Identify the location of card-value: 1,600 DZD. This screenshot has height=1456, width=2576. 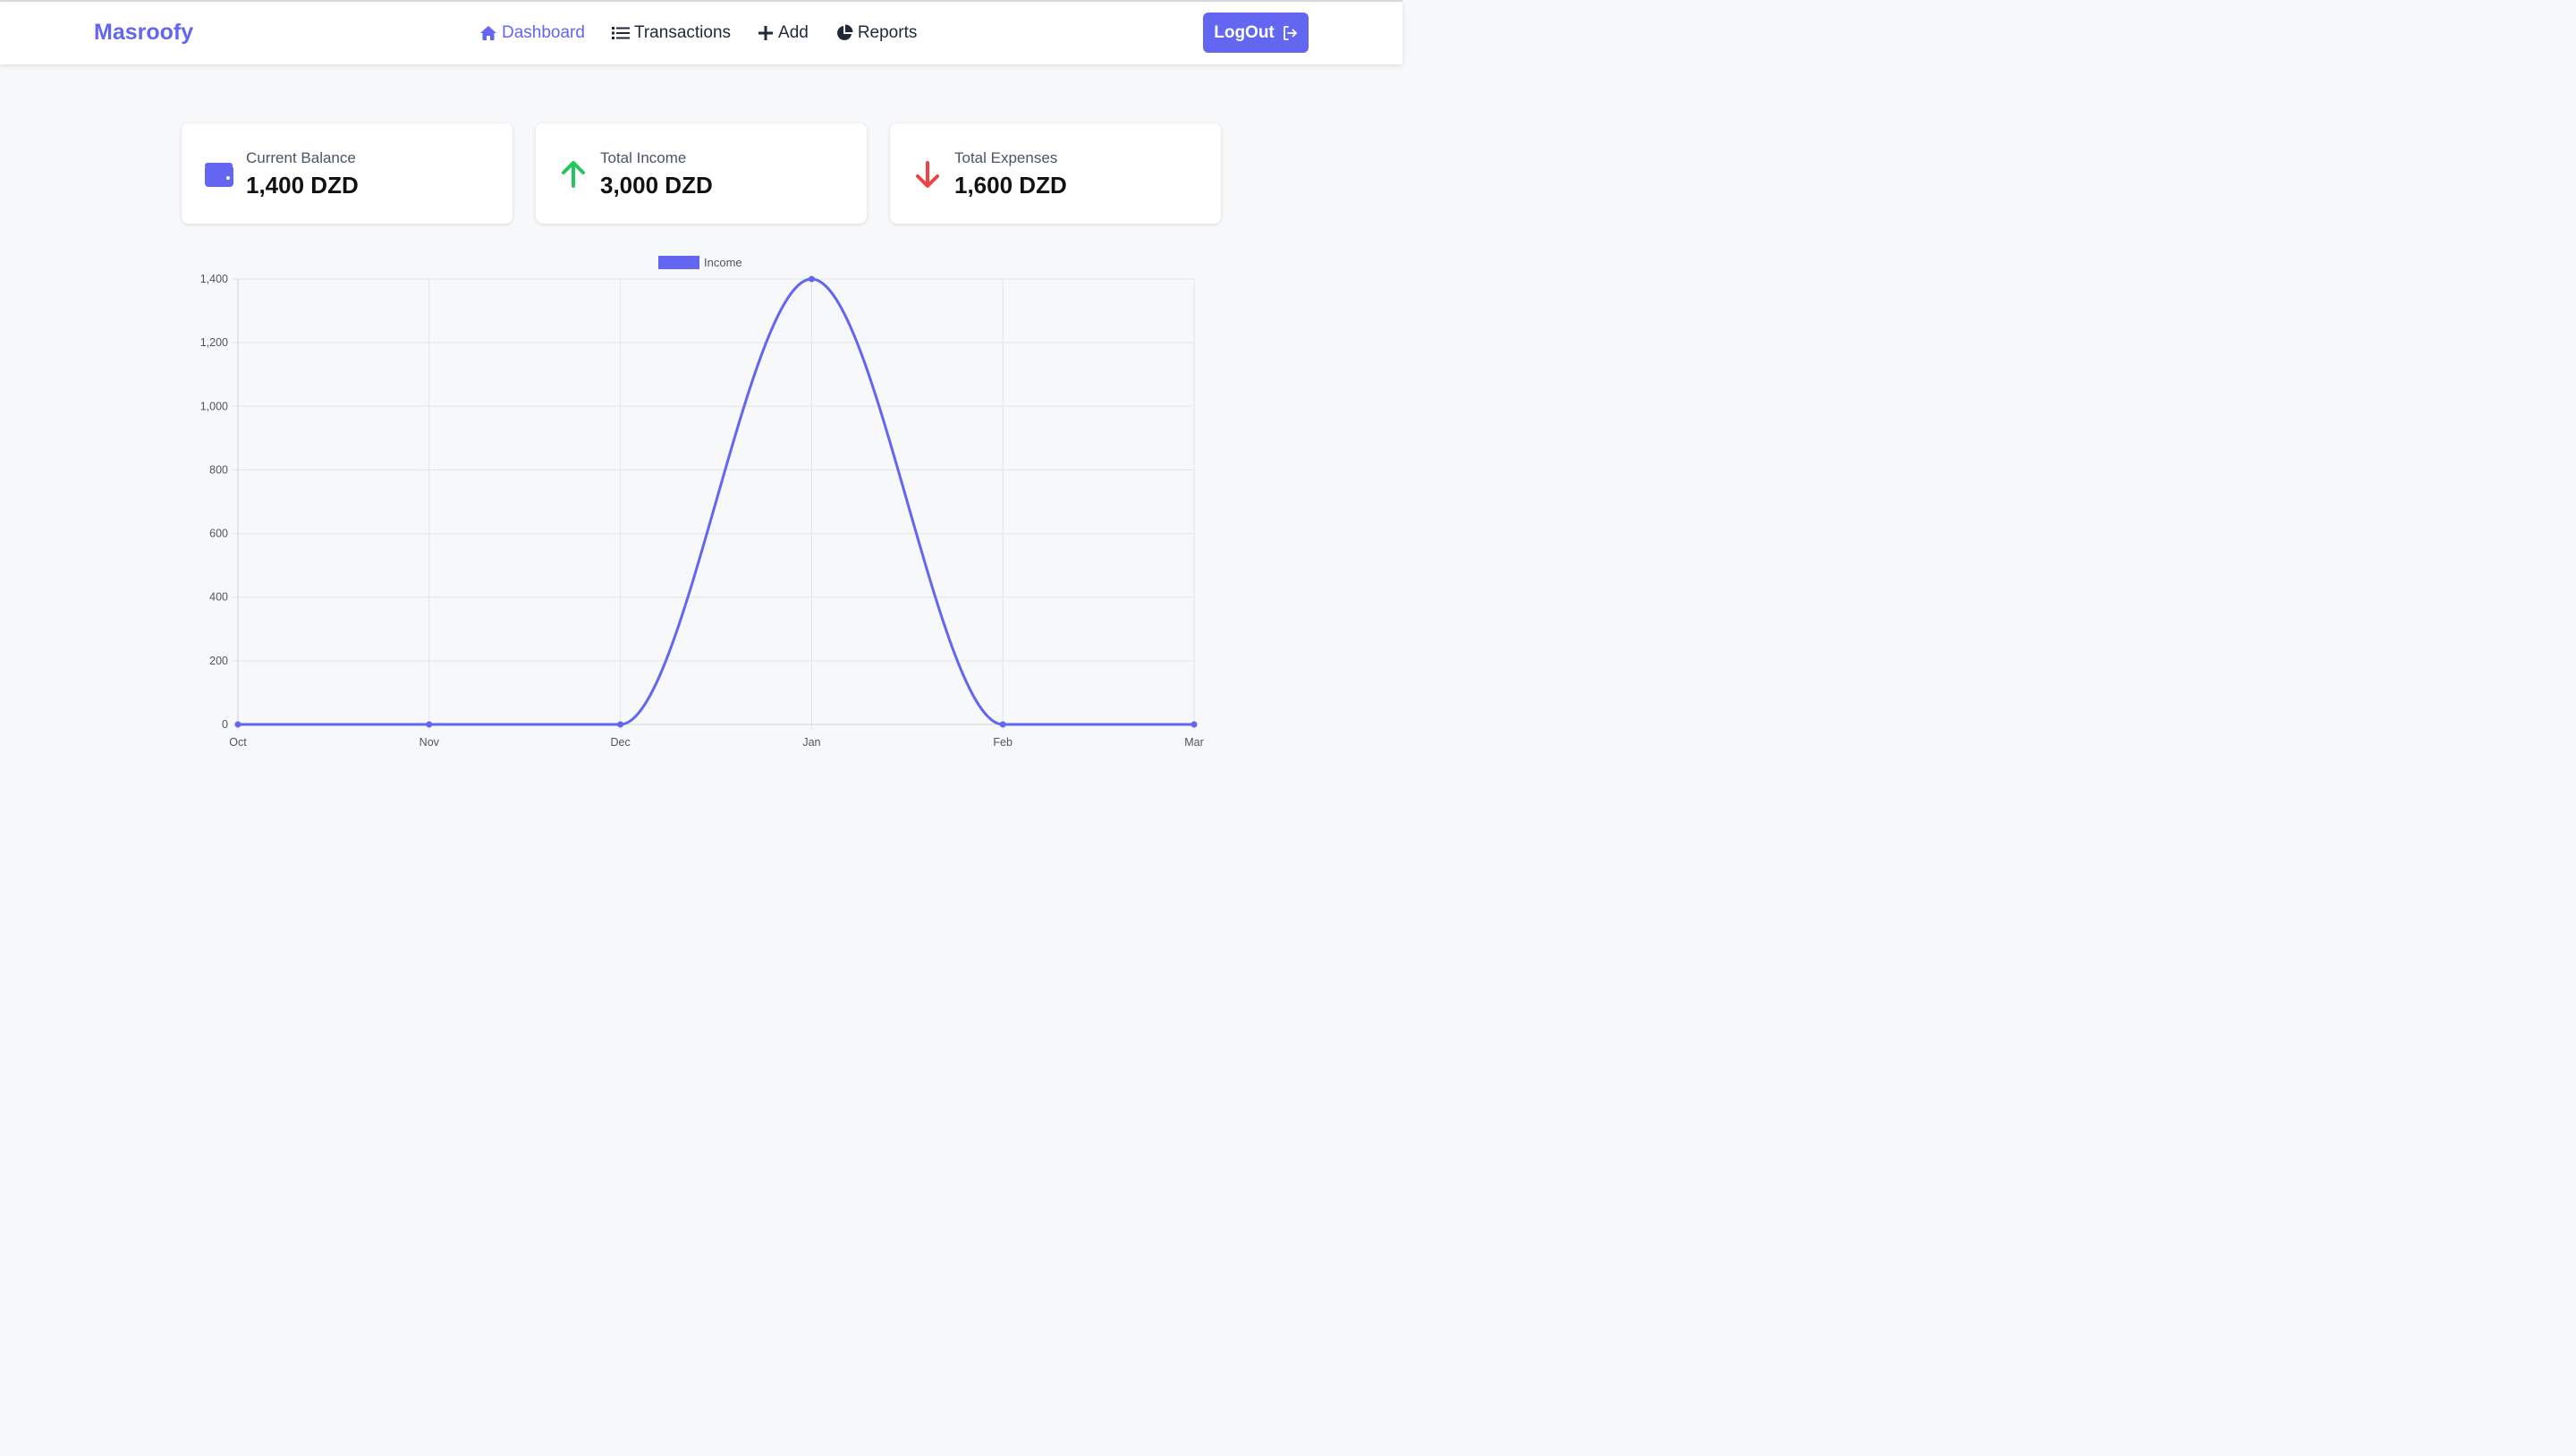
(1010, 185).